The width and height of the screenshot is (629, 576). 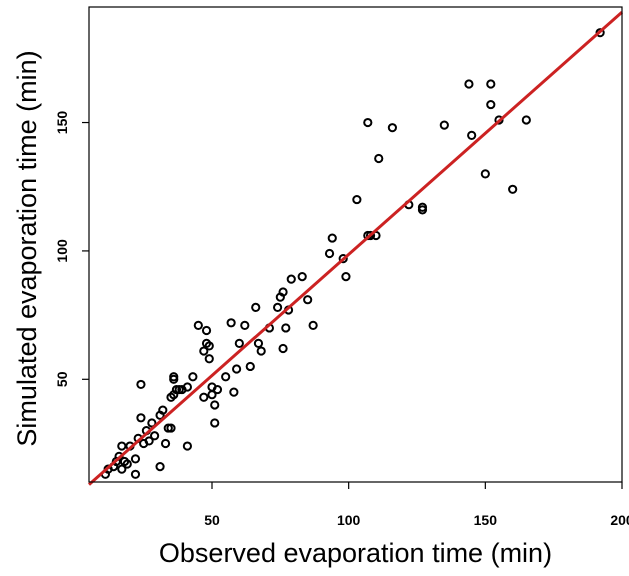 What do you see at coordinates (349, 520) in the screenshot?
I see `x-tick-label: 100` at bounding box center [349, 520].